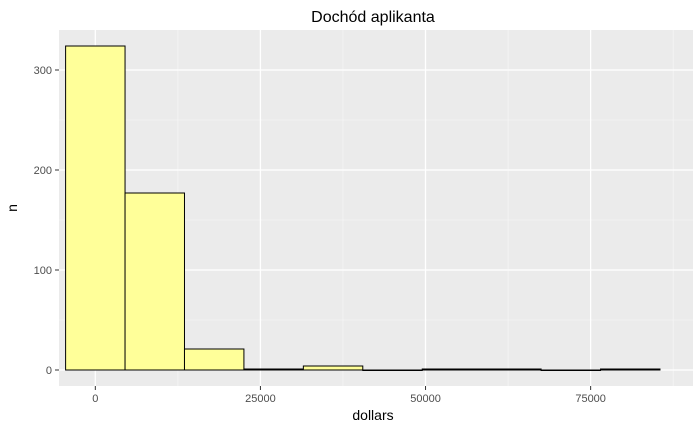 The image size is (700, 432). Describe the element at coordinates (49, 371) in the screenshot. I see `y-tick-label: 0` at that location.